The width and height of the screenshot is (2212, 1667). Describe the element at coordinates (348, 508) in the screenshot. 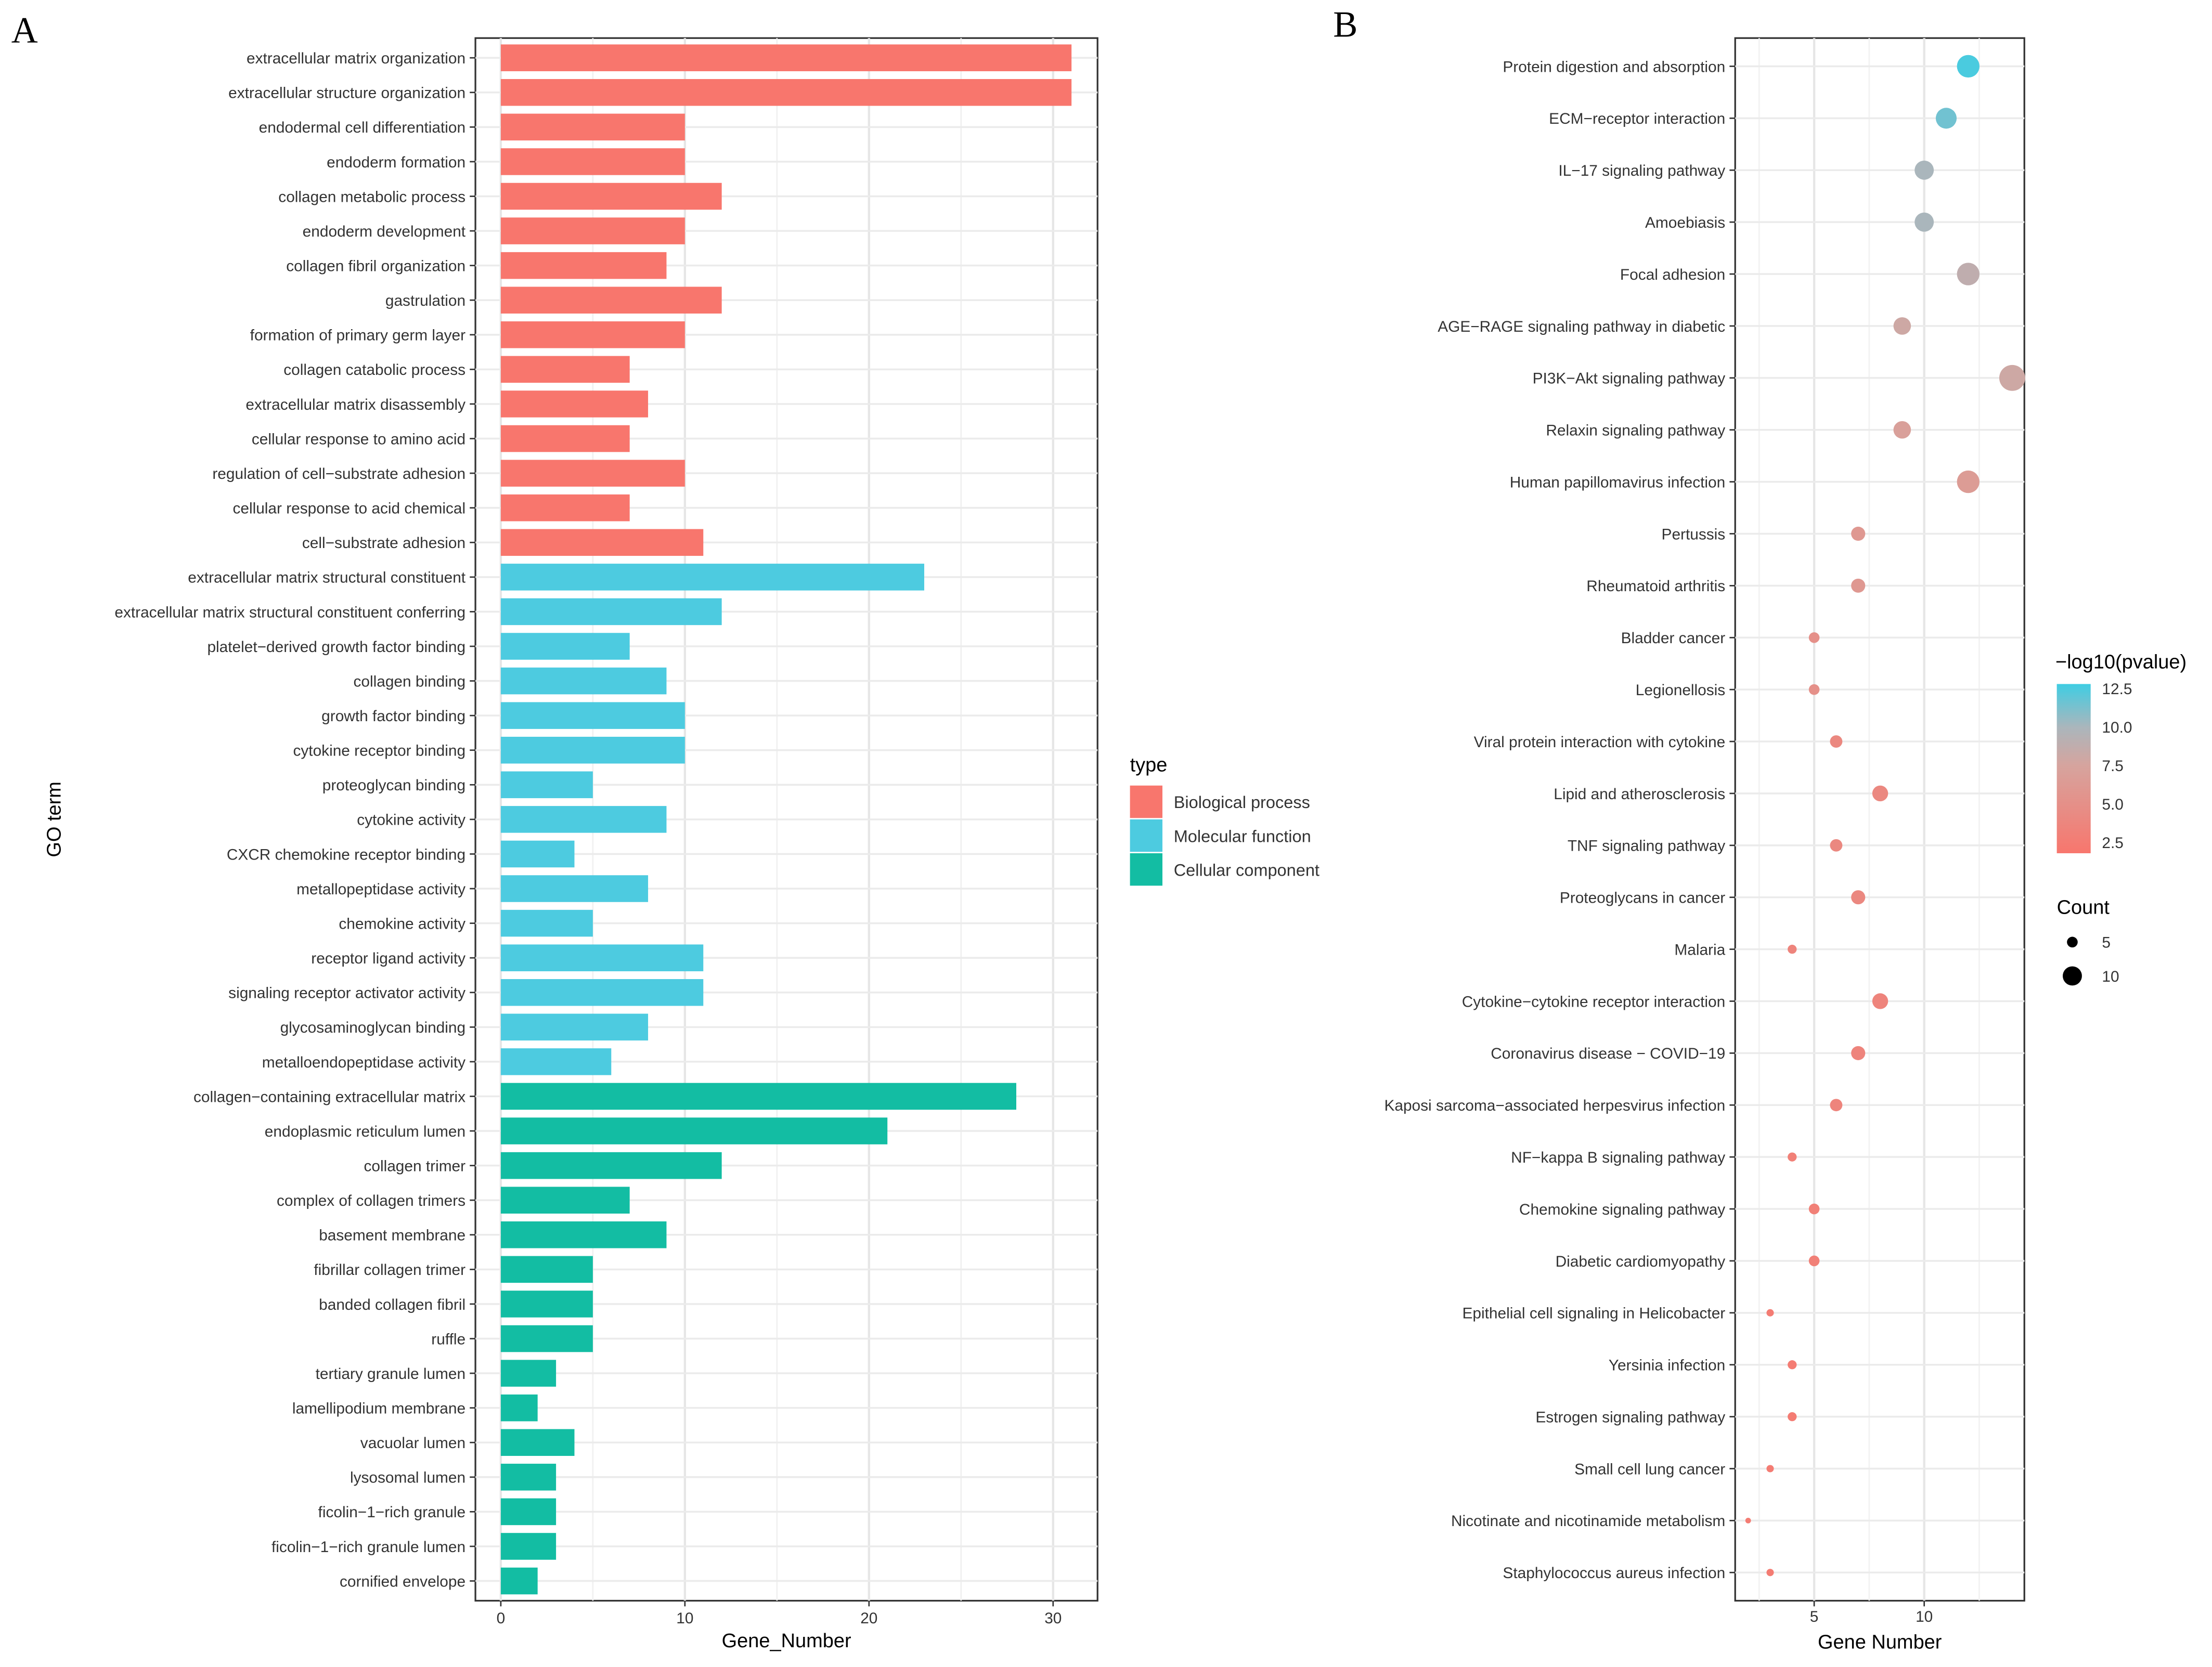

I see `y-tick-label: cellular response to acid chemical` at that location.